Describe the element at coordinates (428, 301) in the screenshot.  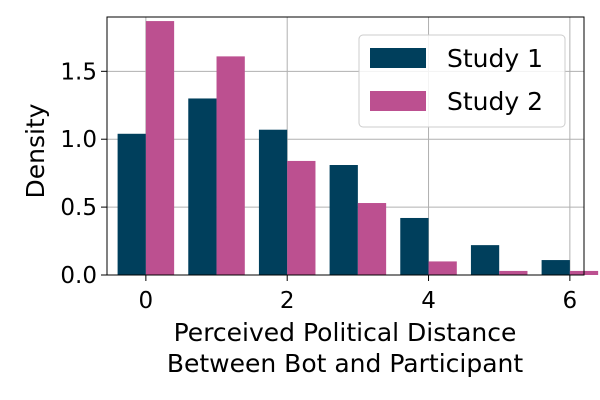
I see `x-tick-label: 4` at that location.